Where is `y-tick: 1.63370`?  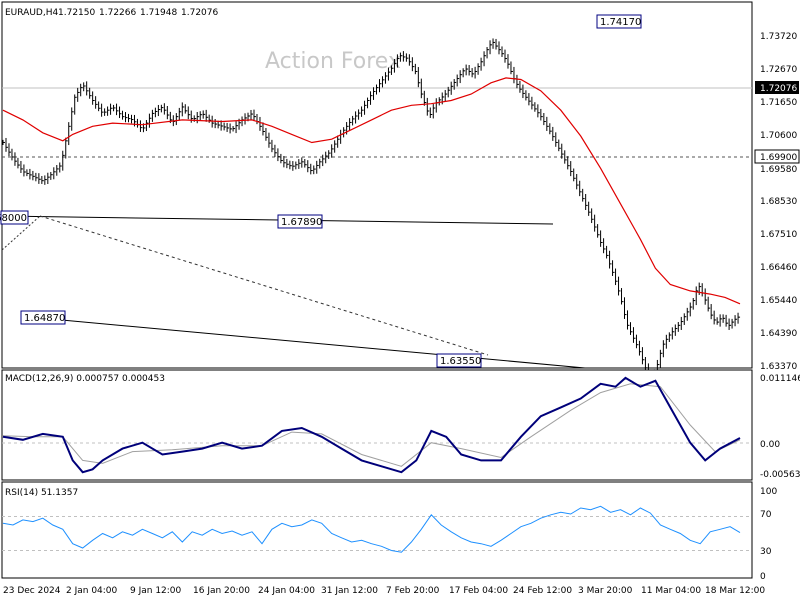
y-tick: 1.63370 is located at coordinates (778, 367).